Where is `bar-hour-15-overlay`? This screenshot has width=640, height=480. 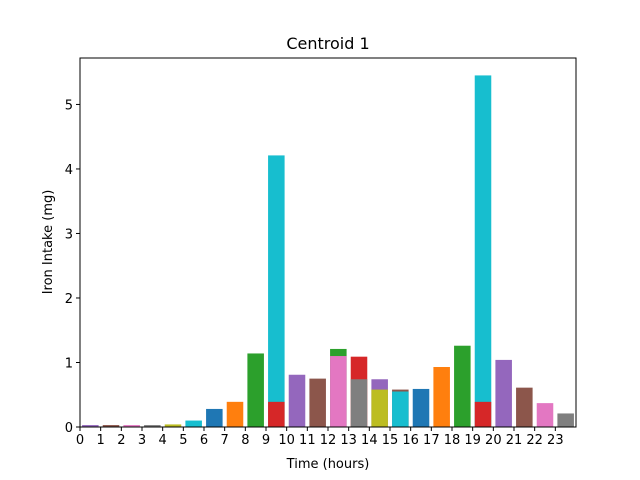 bar-hour-15-overlay is located at coordinates (400, 409).